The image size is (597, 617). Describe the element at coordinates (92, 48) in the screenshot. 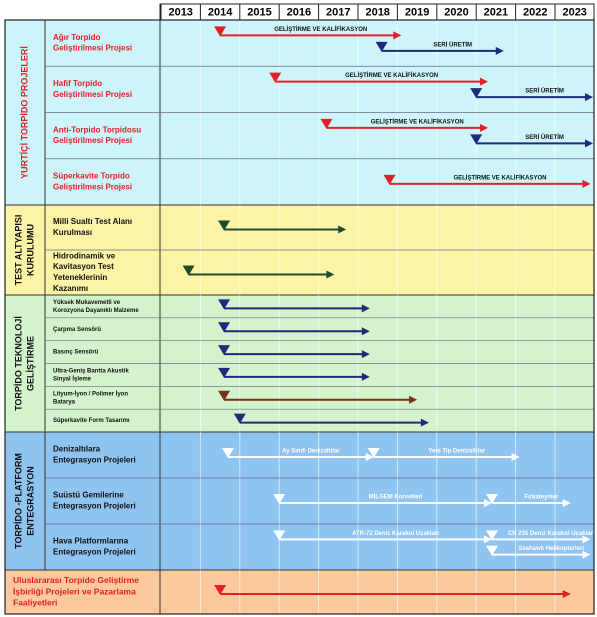

I see `row-label: Geliştirilmesi Projesi` at that location.